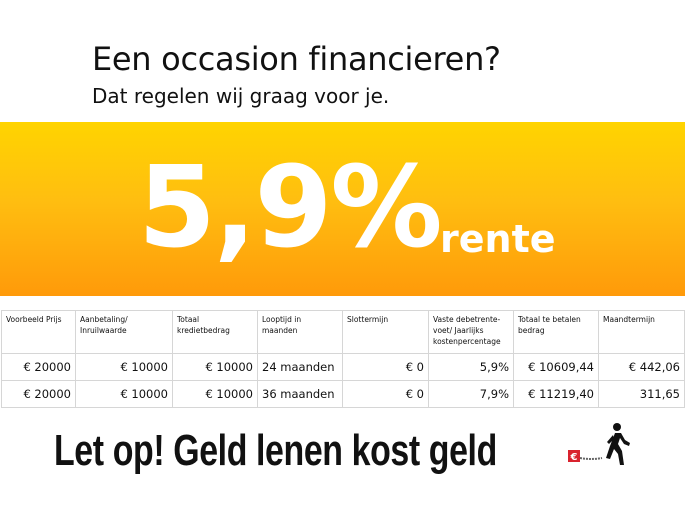 This screenshot has height=513, width=685. I want to click on walking-man-with-euro-ball-and-chain-icon: €, so click(599, 444).